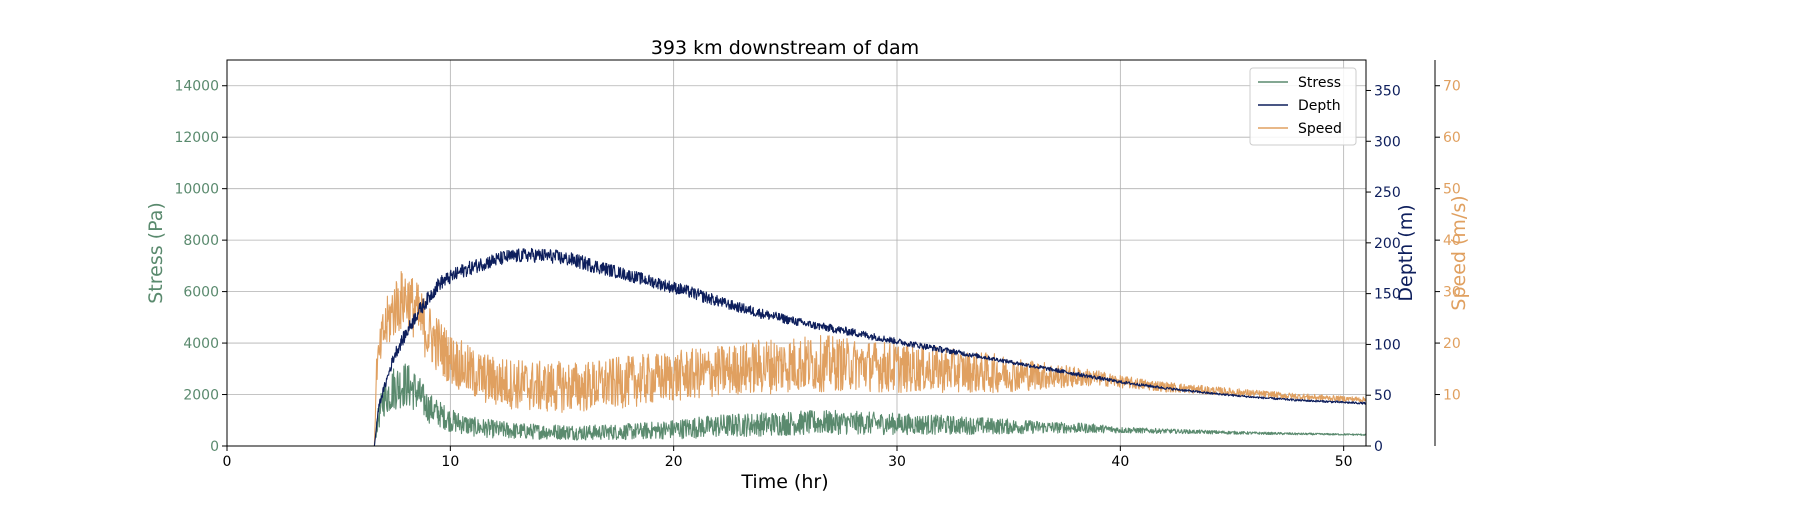 This screenshot has width=1800, height=508. What do you see at coordinates (796, 405) in the screenshot?
I see `series-line-stress` at bounding box center [796, 405].